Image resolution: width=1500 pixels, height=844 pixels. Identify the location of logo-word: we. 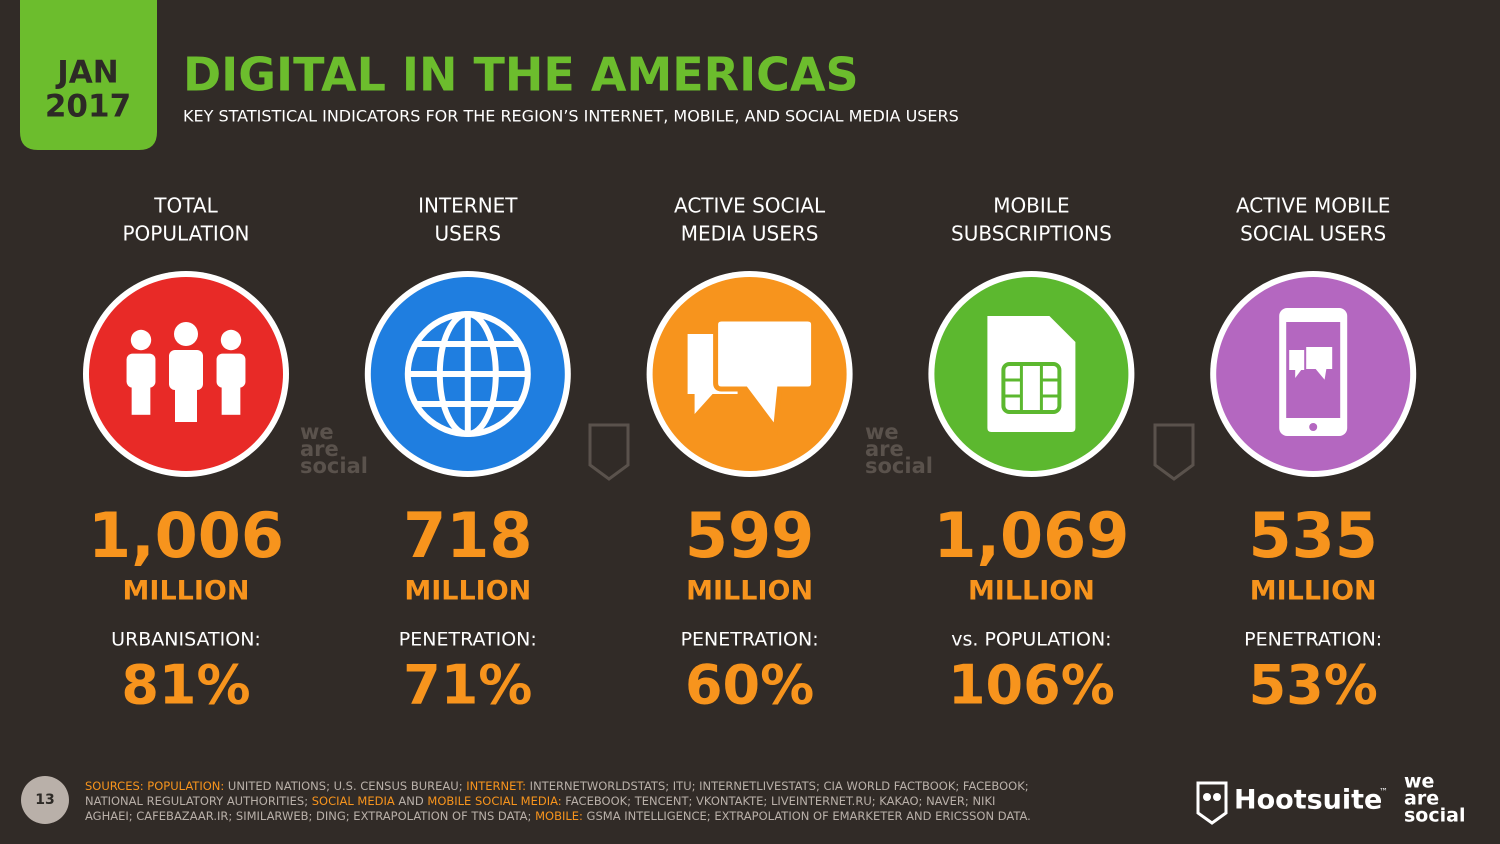
(1419, 782).